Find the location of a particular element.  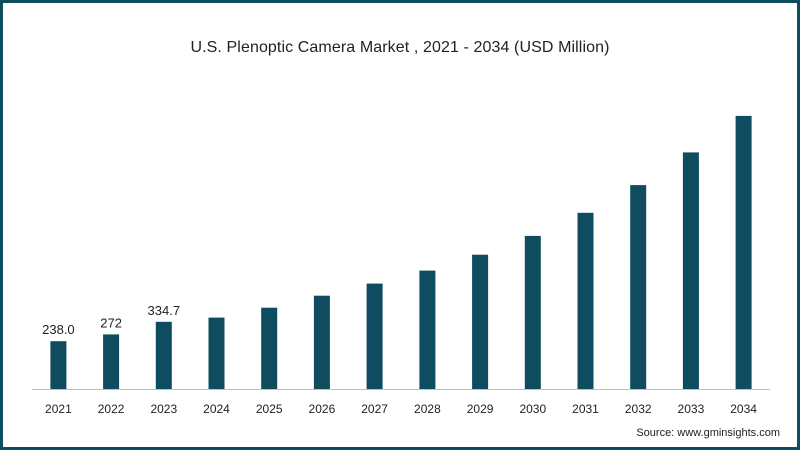

x-tick-label-2033: 2033 is located at coordinates (691, 409).